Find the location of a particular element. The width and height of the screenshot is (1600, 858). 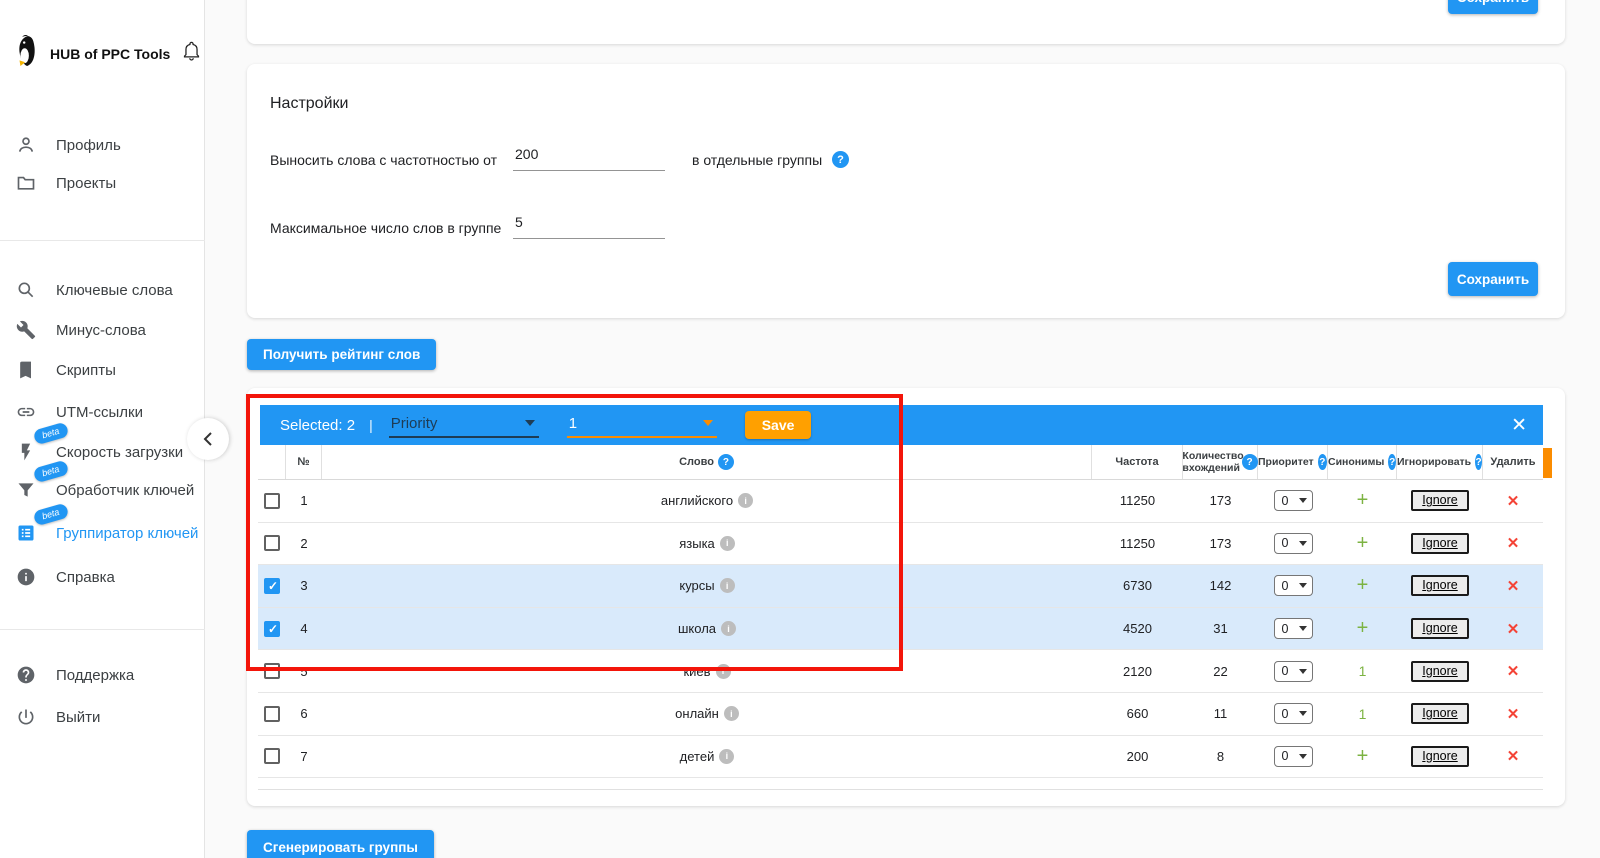

sidebar-item-help: Справка is located at coordinates (65, 577).